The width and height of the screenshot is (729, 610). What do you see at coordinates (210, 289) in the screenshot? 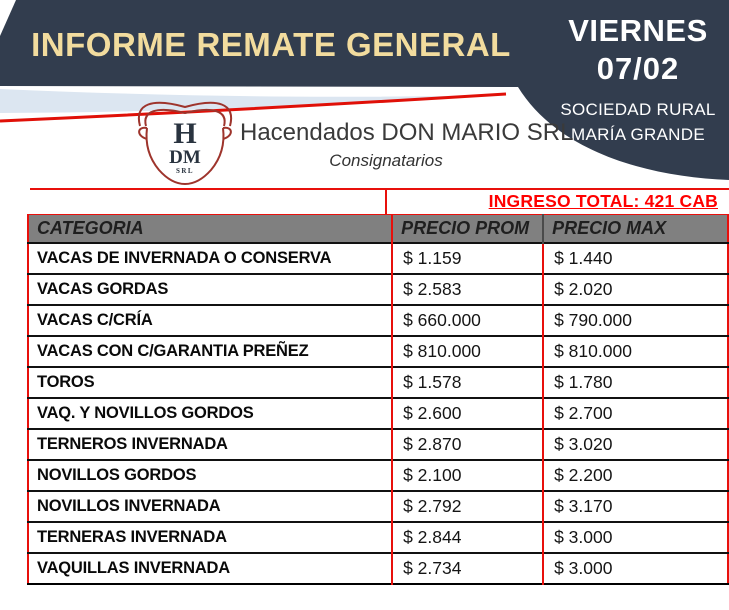
I see `categoria-cell: VACAS GORDAS` at bounding box center [210, 289].